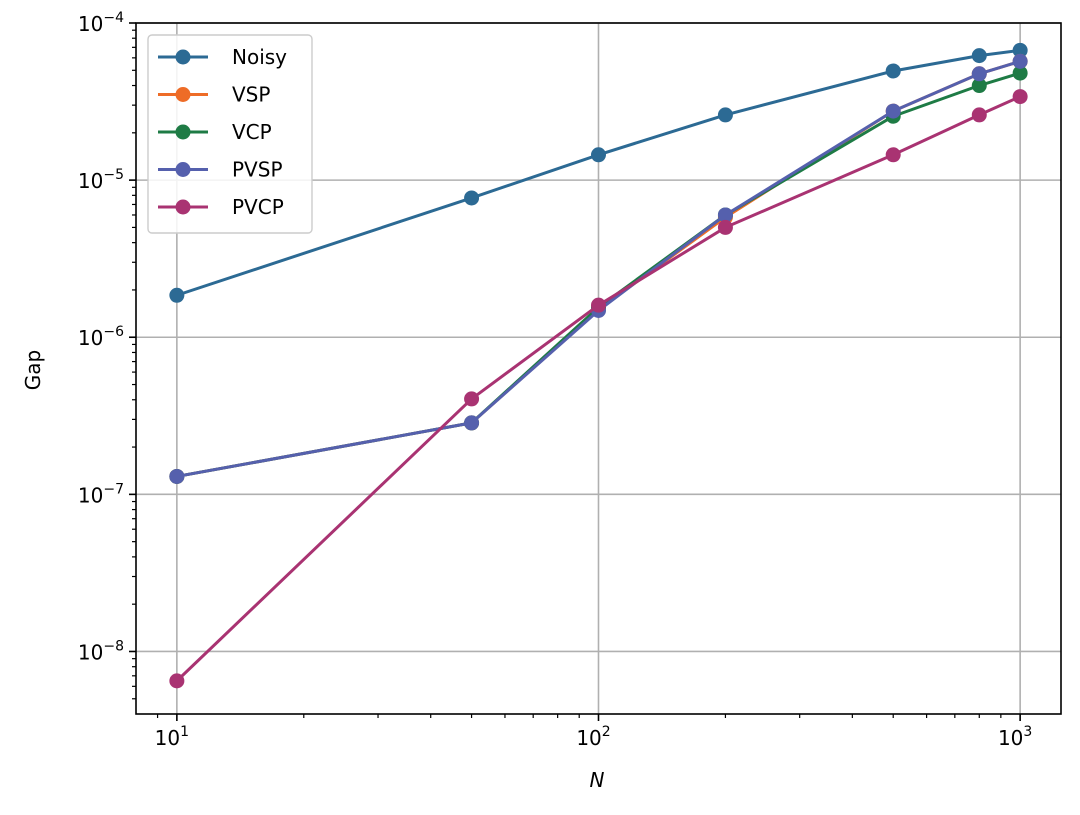 The height and width of the screenshot is (815, 1080). I want to click on legend-label: PVSP, so click(257, 170).